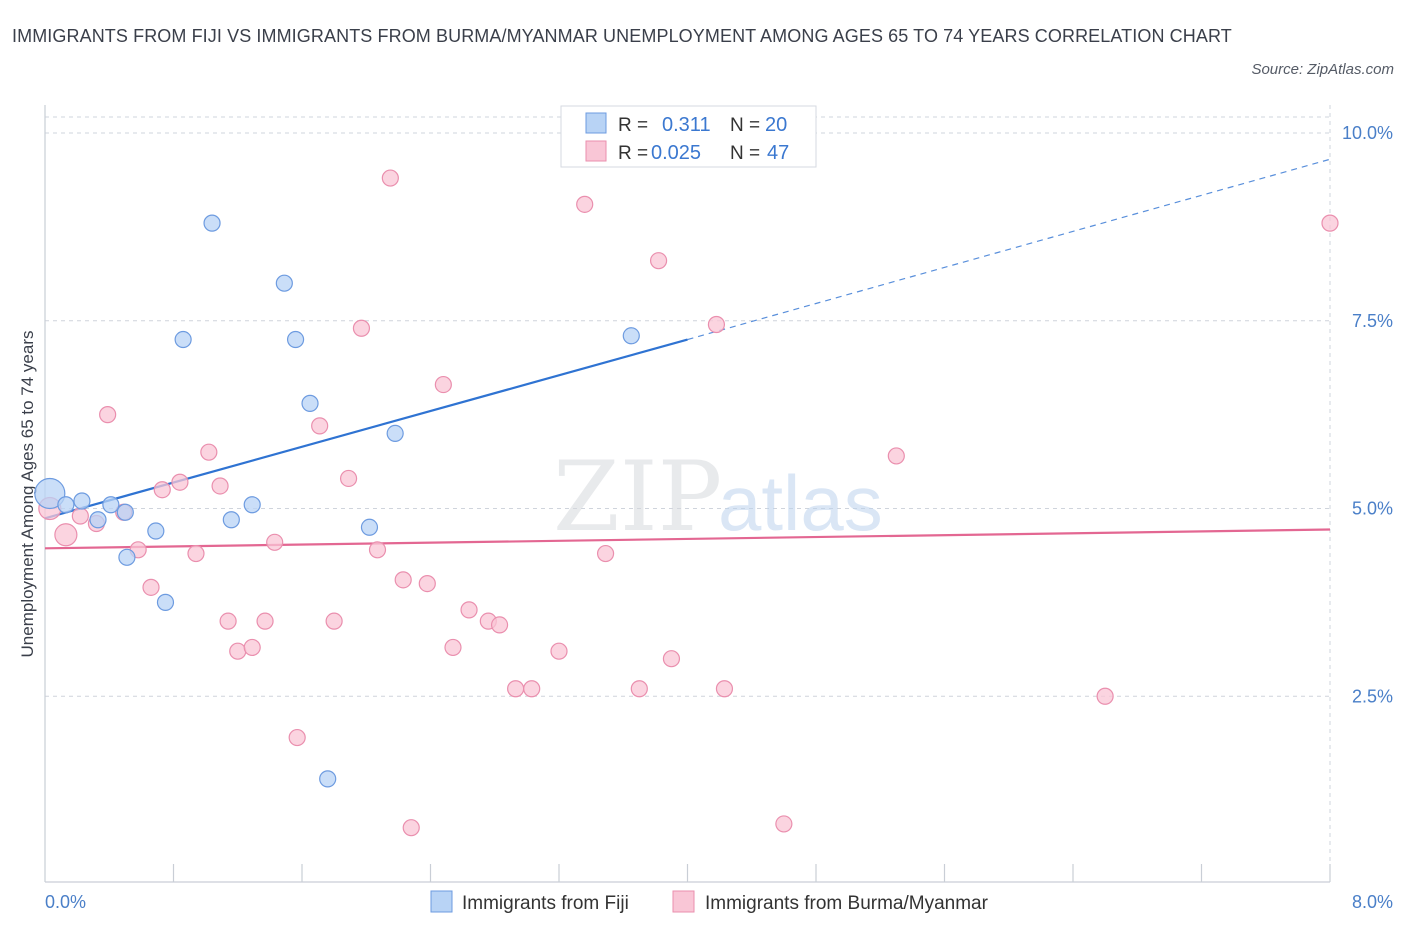 Image resolution: width=1406 pixels, height=930 pixels. I want to click on correlation-legend: R = 0.311 N = 20 R = 0.025 N = 47, so click(688, 136).